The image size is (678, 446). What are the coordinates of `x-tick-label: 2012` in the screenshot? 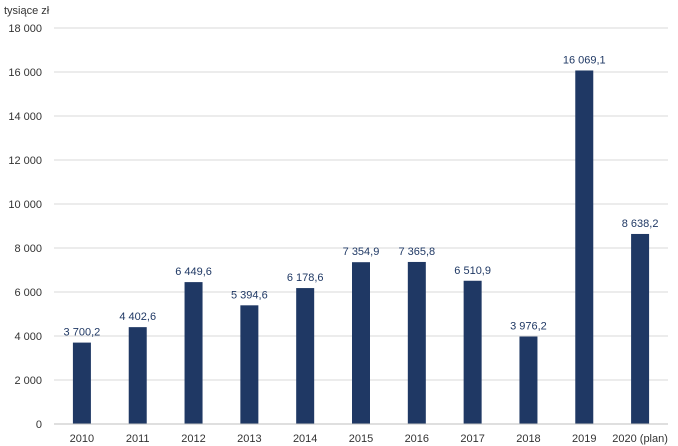 It's located at (193, 439).